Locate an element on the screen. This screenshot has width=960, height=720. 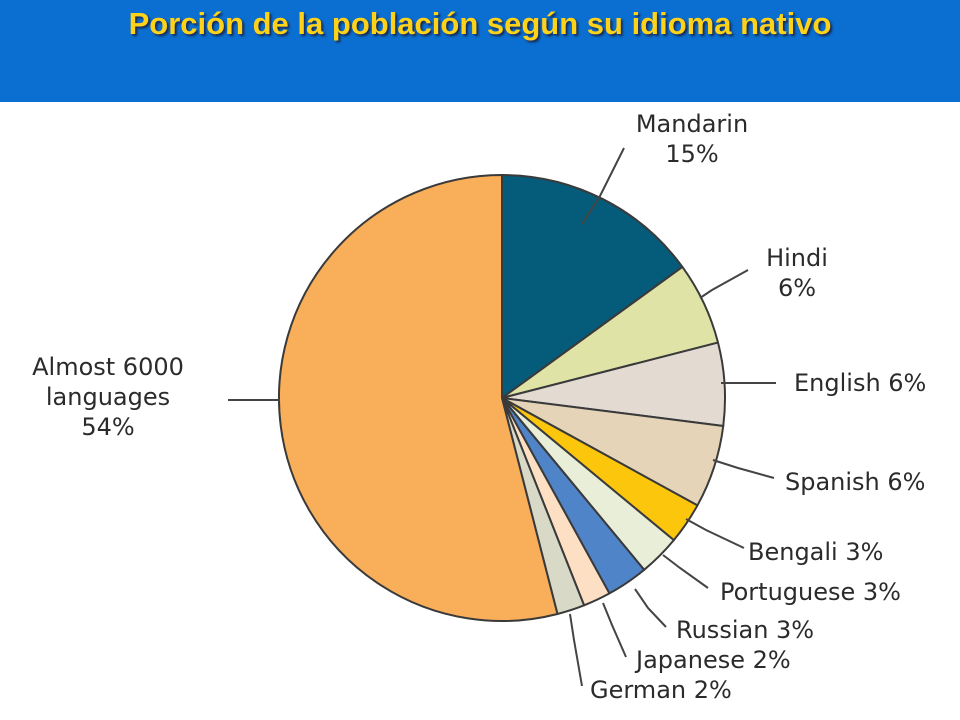
slice-label-line: Almost 6000 is located at coordinates (108, 367).